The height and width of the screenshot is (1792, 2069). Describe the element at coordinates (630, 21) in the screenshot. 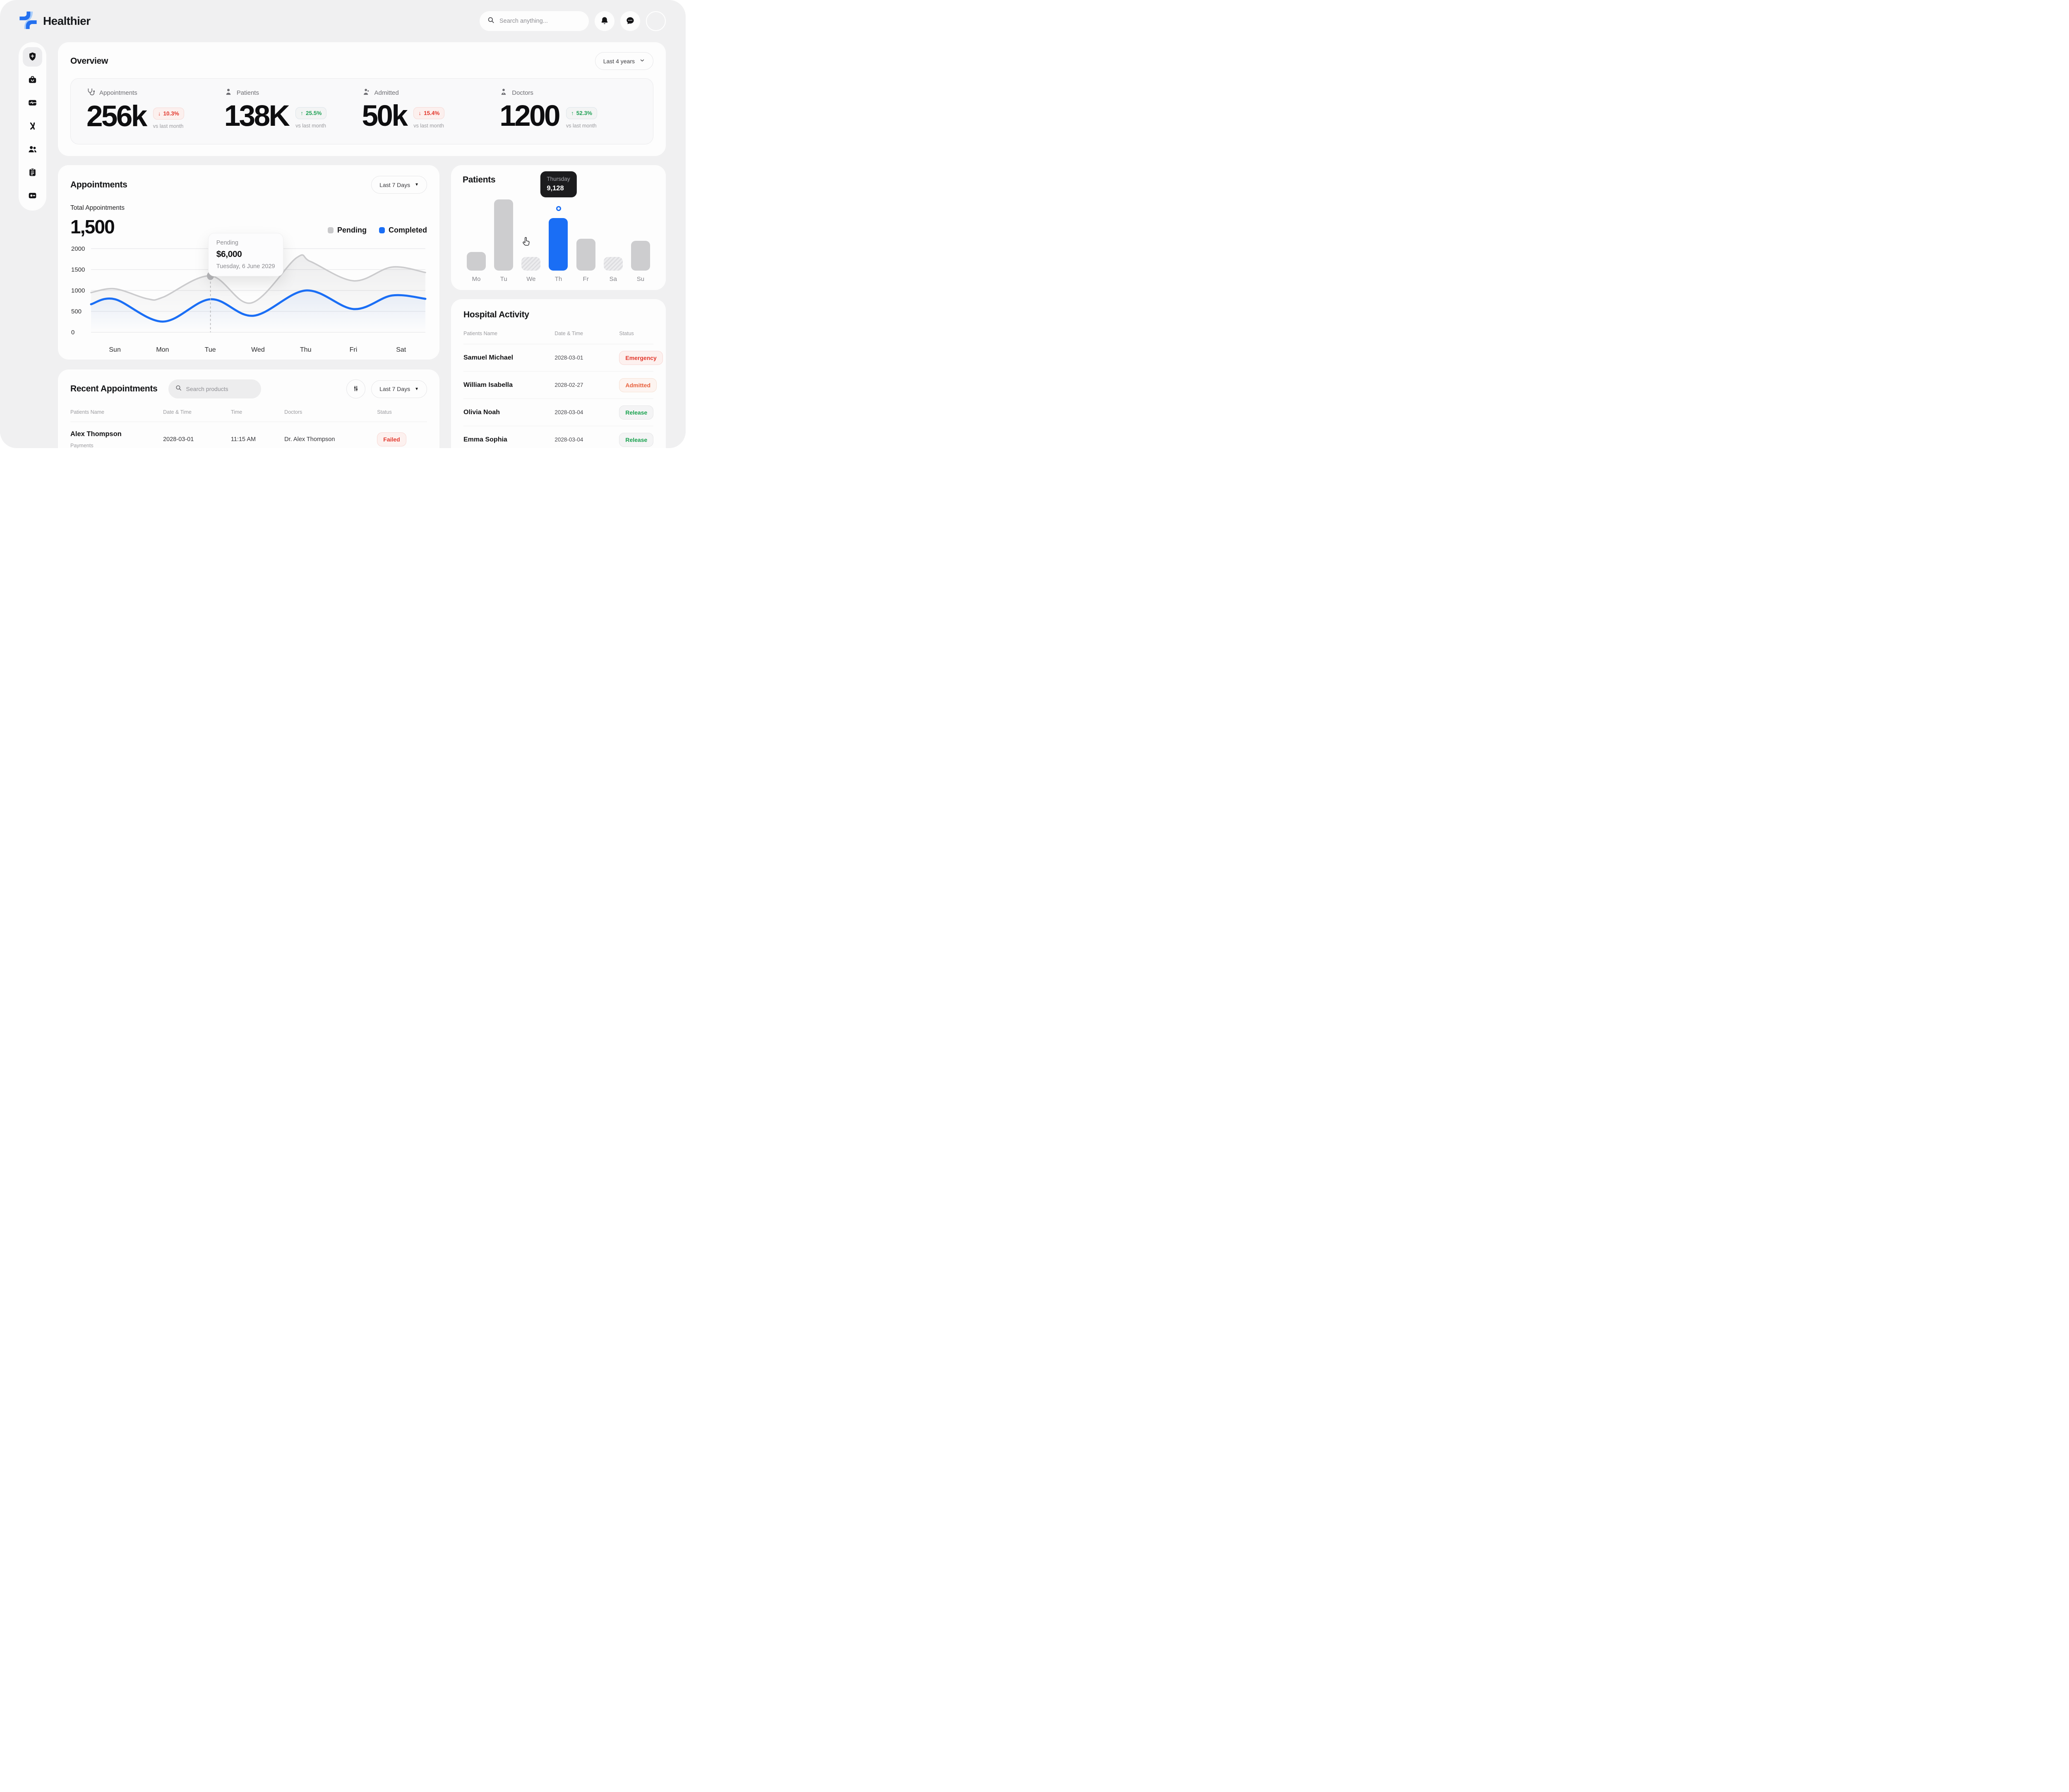

I see `messages-button` at that location.